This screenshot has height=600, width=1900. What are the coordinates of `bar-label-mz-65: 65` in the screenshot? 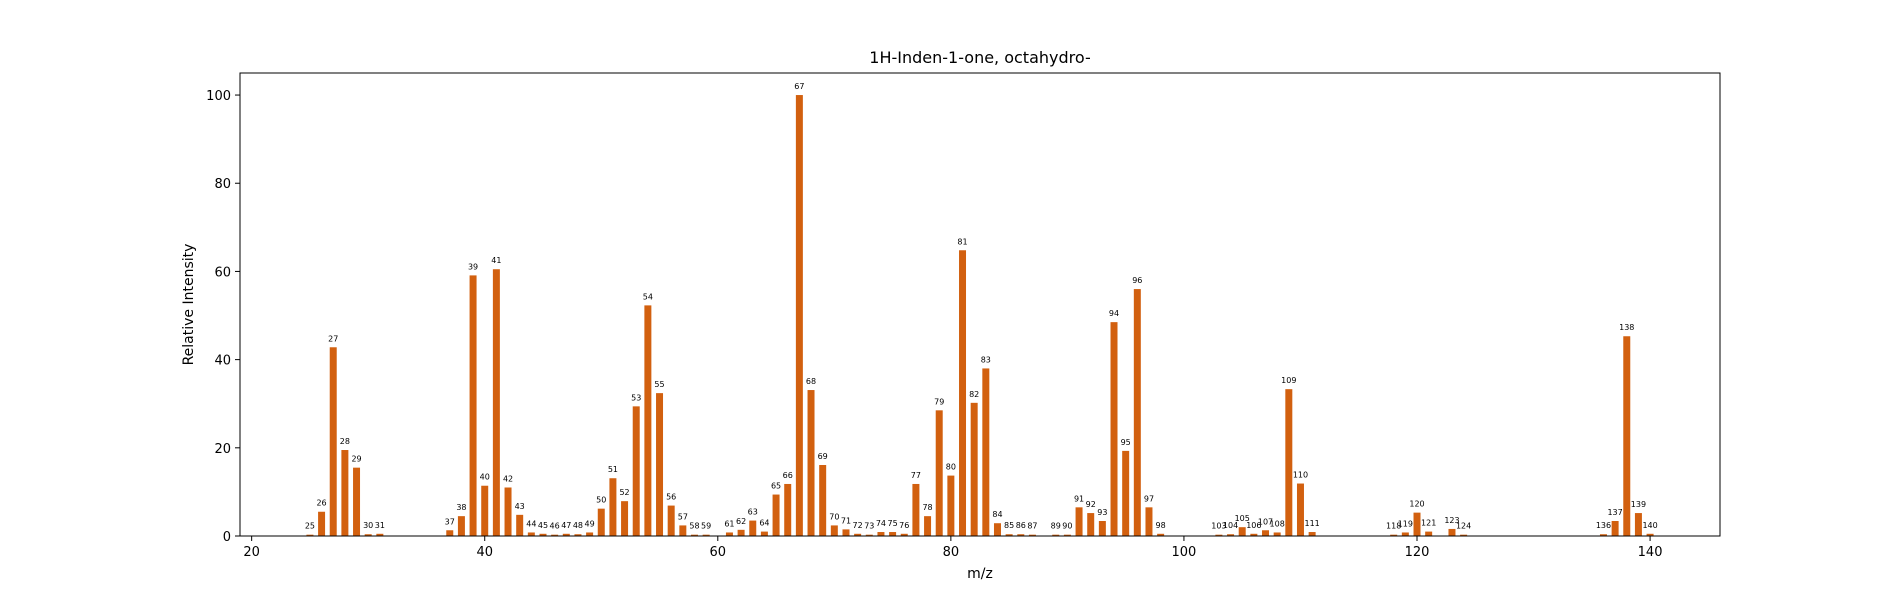 It's located at (776, 486).